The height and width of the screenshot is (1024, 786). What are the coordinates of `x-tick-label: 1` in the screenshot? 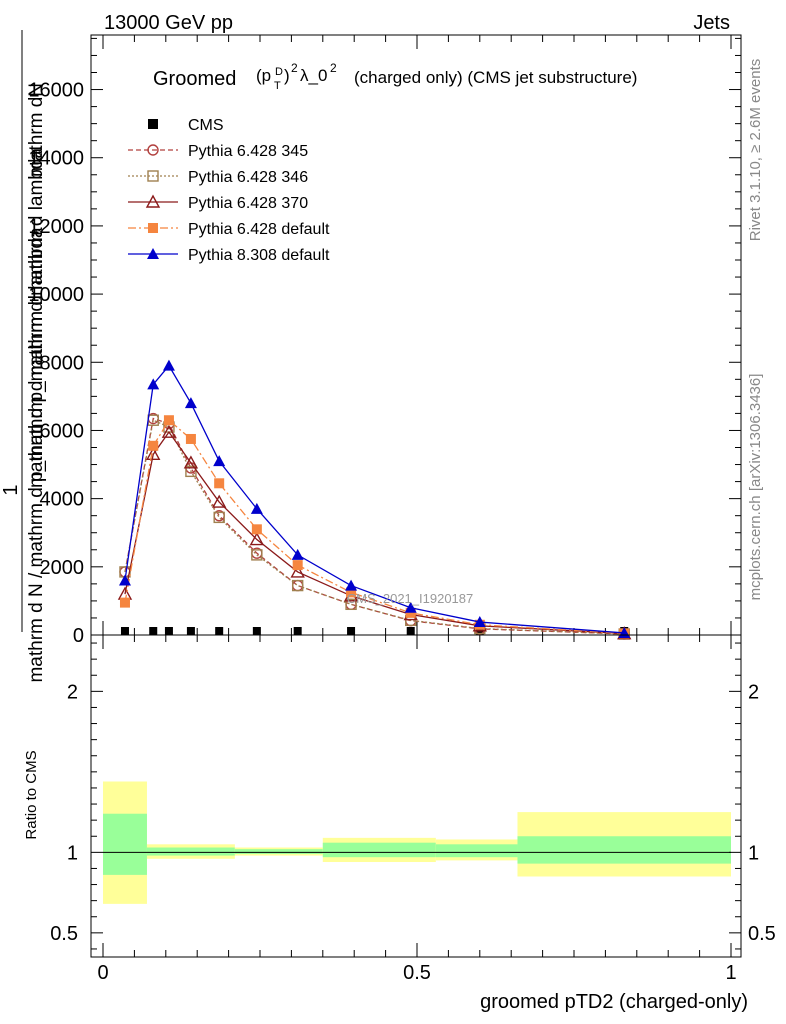 It's located at (730, 973).